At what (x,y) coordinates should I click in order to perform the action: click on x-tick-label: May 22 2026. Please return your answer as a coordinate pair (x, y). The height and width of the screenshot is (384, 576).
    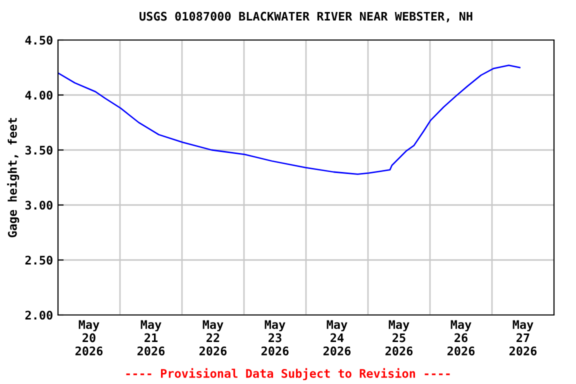
    Looking at the image, I should click on (213, 338).